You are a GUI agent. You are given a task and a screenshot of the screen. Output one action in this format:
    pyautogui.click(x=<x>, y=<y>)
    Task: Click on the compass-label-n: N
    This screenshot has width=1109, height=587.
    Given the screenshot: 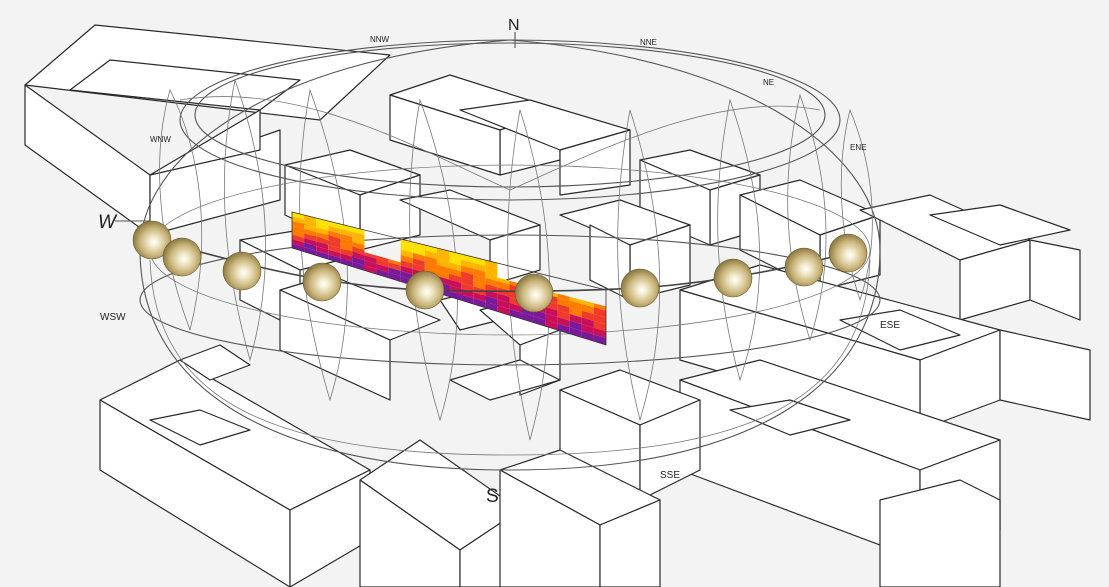 What is the action you would take?
    pyautogui.click(x=514, y=25)
    